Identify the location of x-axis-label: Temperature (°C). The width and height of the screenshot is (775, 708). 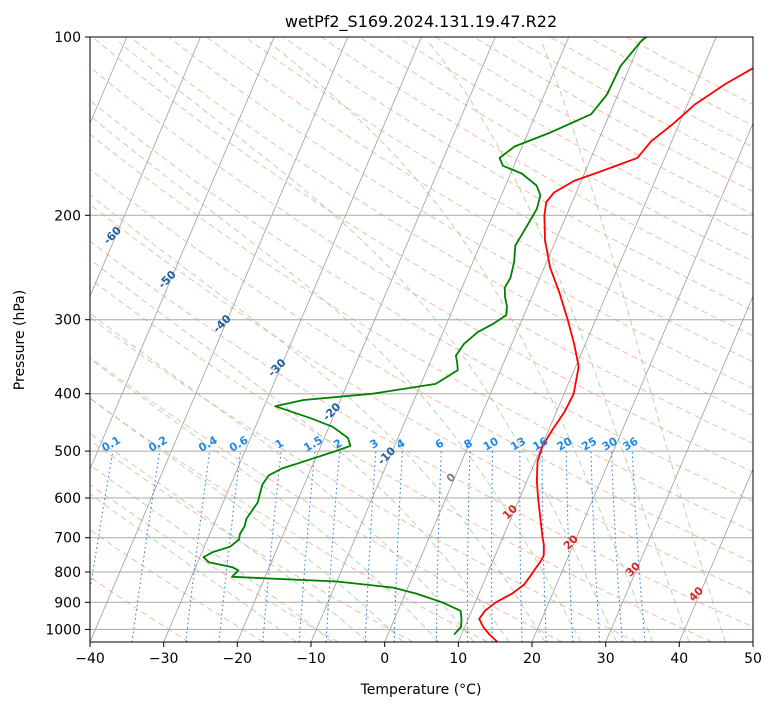
(421, 690).